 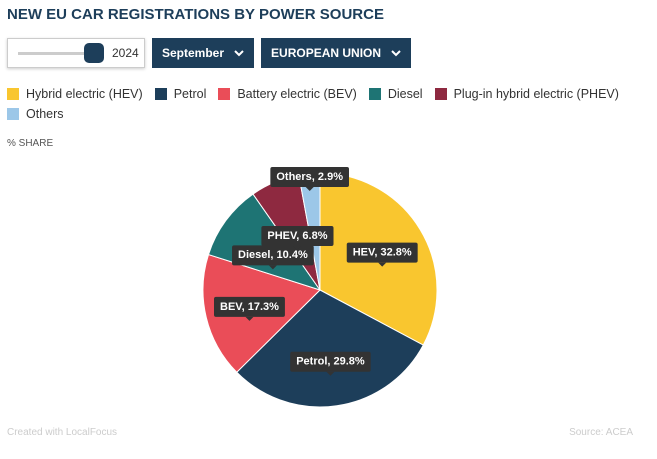 I want to click on legend-item: Plug-in hybrid electric (PHEV), so click(x=526, y=94).